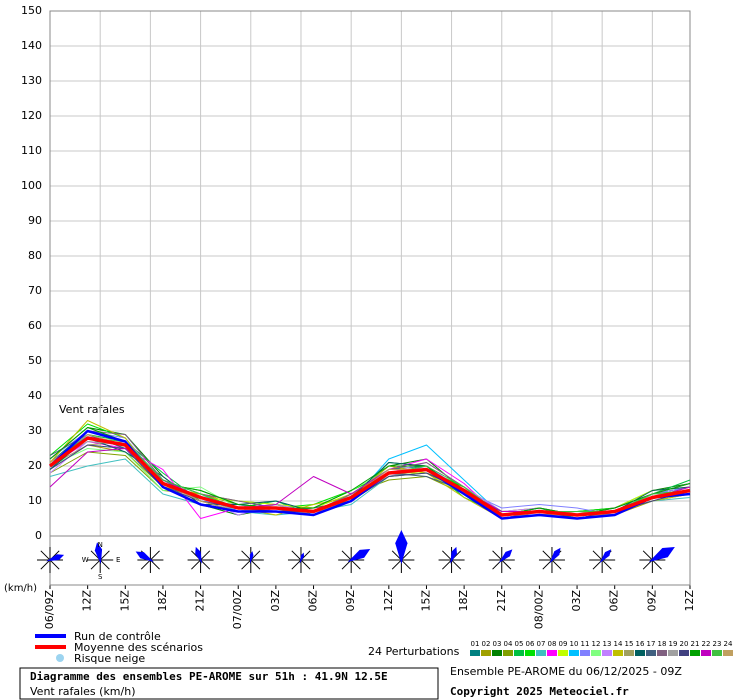 The height and width of the screenshot is (700, 740). I want to click on y-tick-label: 20, so click(35, 465).